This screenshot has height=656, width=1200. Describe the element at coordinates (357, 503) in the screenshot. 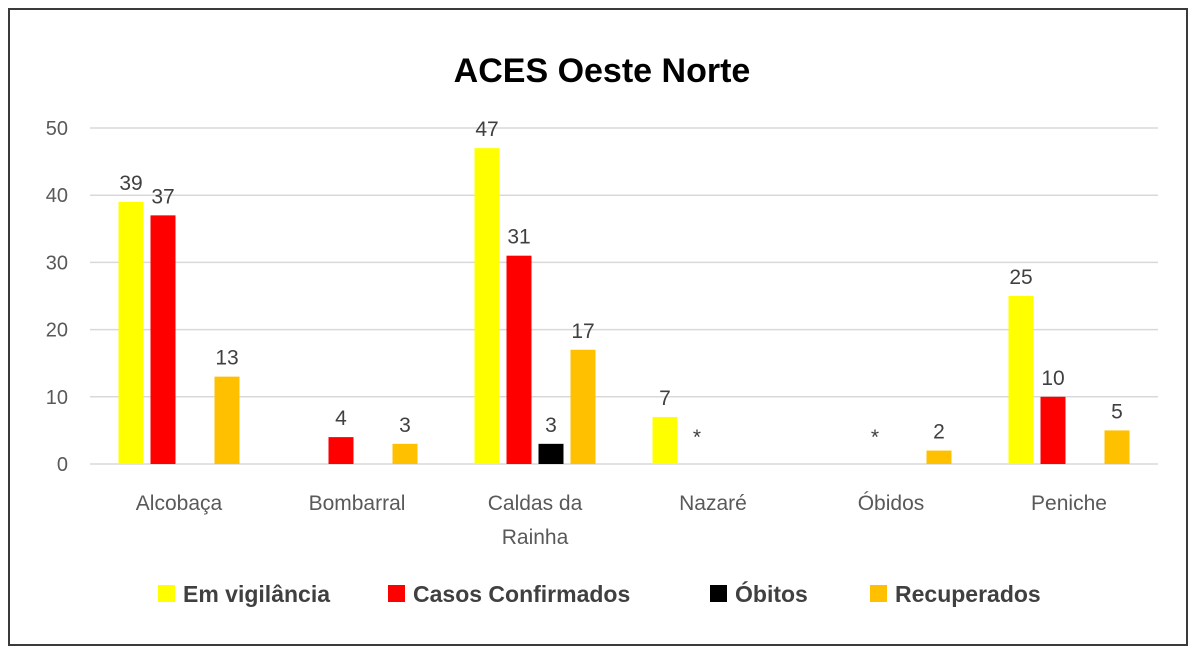

I see `category-label: Bombarral` at that location.